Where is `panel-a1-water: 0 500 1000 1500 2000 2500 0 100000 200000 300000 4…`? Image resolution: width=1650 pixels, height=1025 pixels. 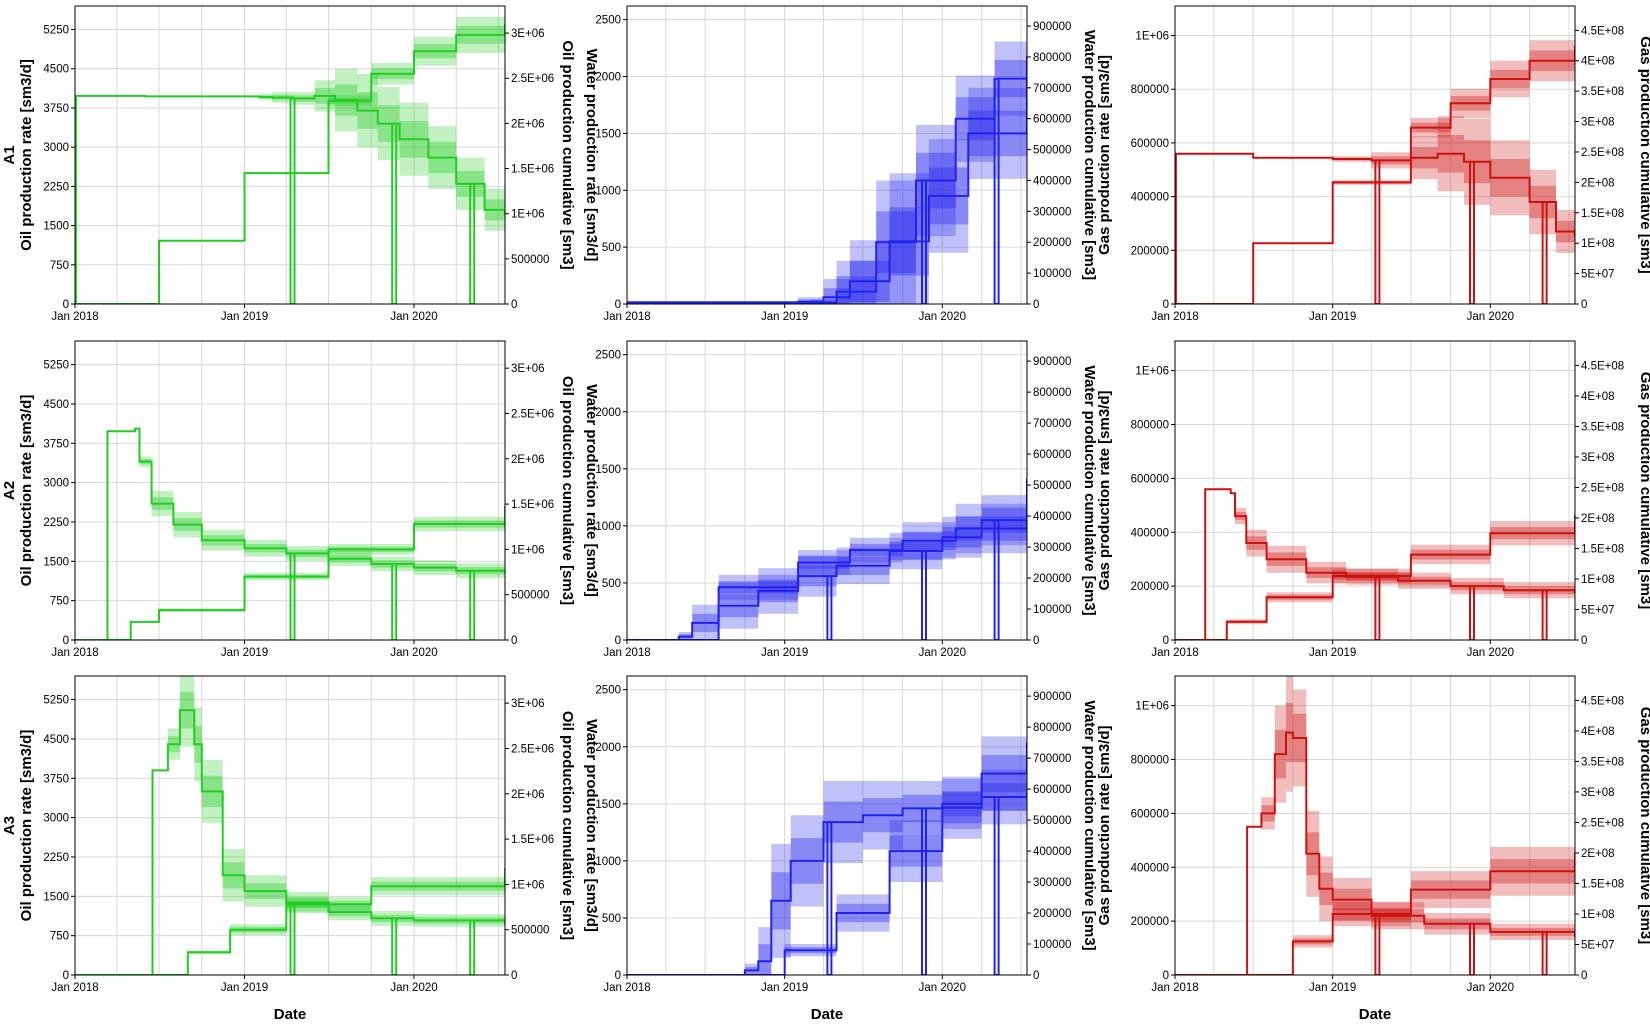 panel-a1-water: 0 500 1000 1500 2000 2500 0 100000 200000 300000 4… is located at coordinates (854, 164).